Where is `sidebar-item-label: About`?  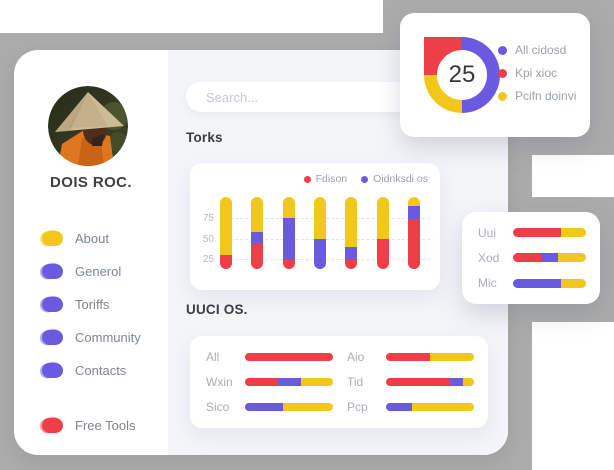 sidebar-item-label: About is located at coordinates (92, 238).